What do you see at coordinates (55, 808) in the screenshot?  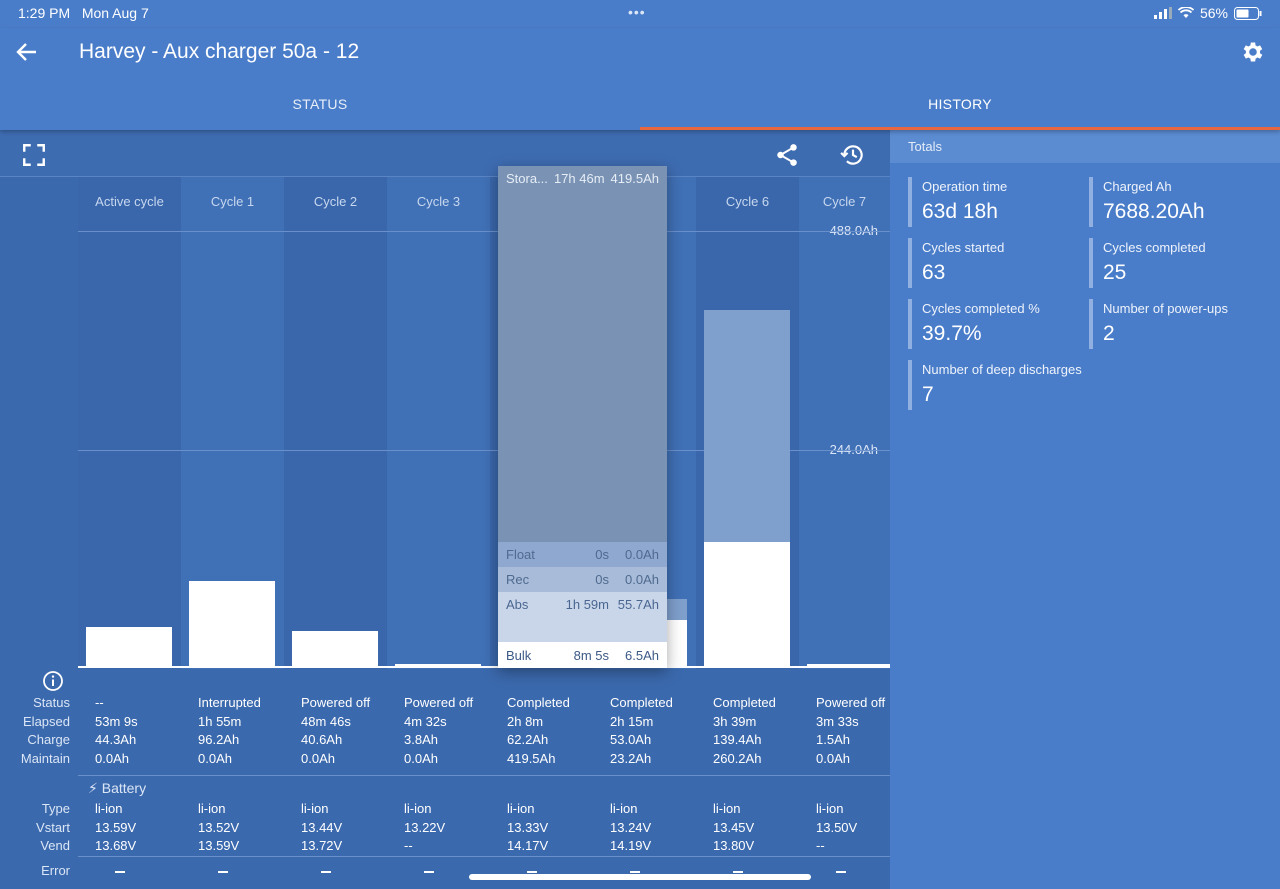 I see `row-label-type: Type` at bounding box center [55, 808].